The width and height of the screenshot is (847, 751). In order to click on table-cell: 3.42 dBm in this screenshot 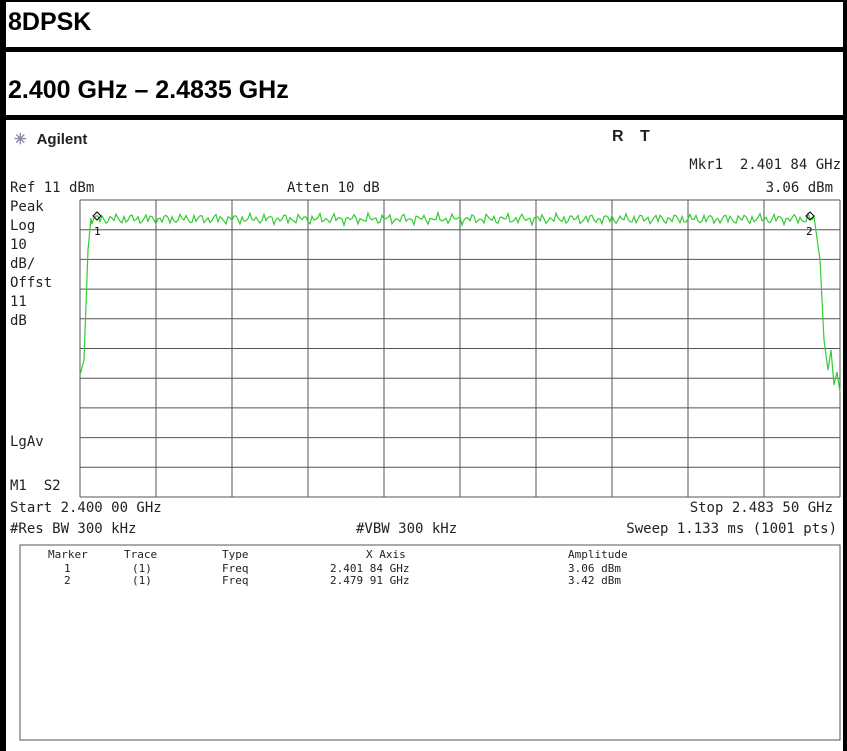, I will do `click(594, 580)`.